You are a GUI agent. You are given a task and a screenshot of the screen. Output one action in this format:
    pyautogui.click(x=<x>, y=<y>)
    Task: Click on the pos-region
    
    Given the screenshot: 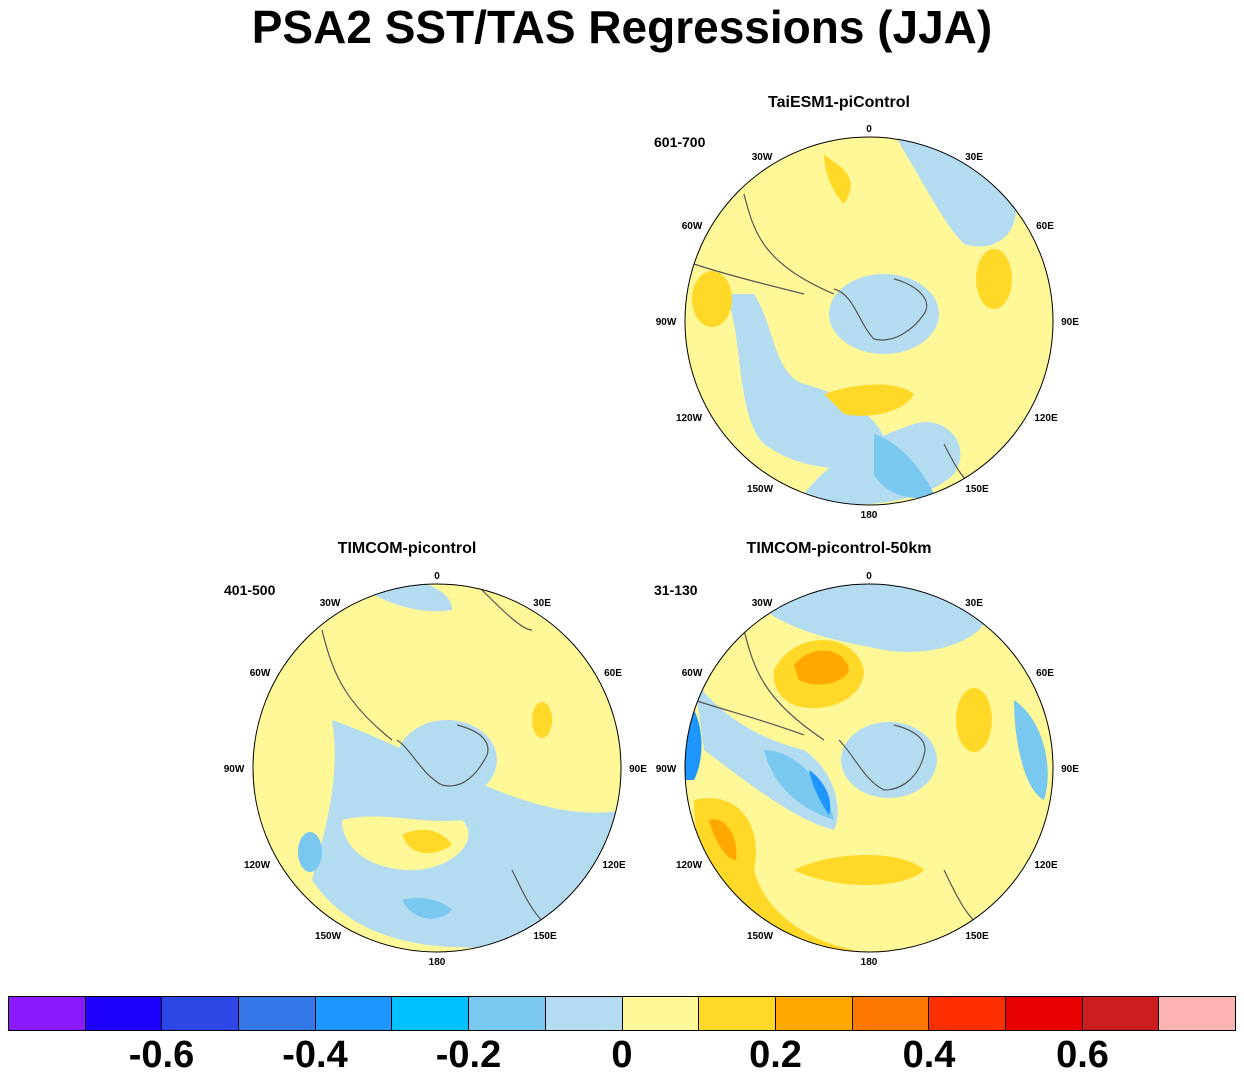 What is the action you would take?
    pyautogui.click(x=405, y=843)
    